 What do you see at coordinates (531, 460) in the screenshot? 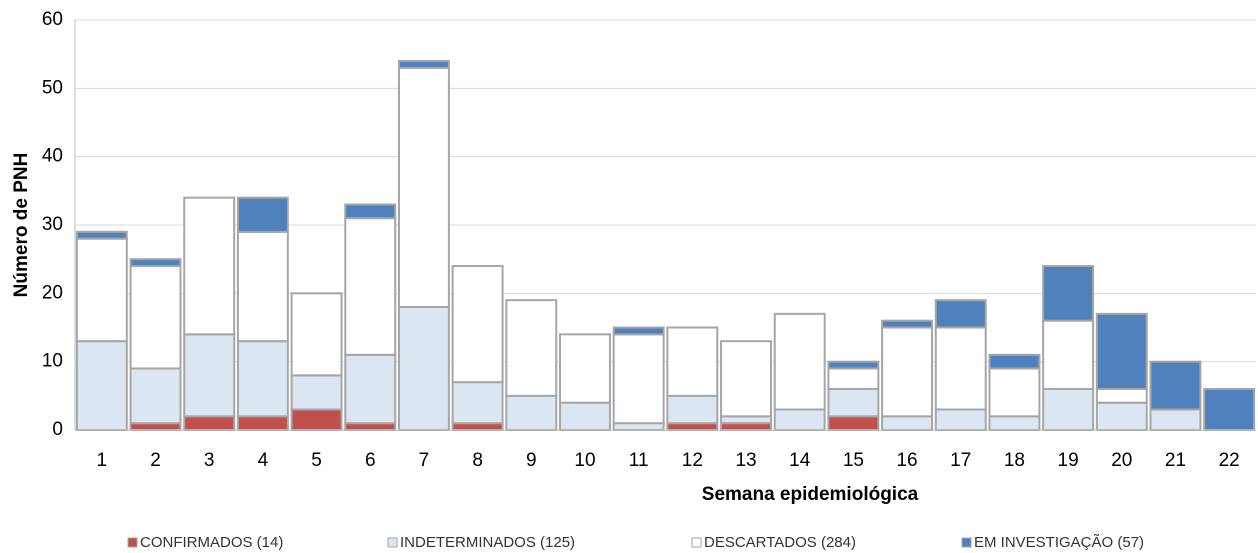
I see `x-tick-label: 9` at bounding box center [531, 460].